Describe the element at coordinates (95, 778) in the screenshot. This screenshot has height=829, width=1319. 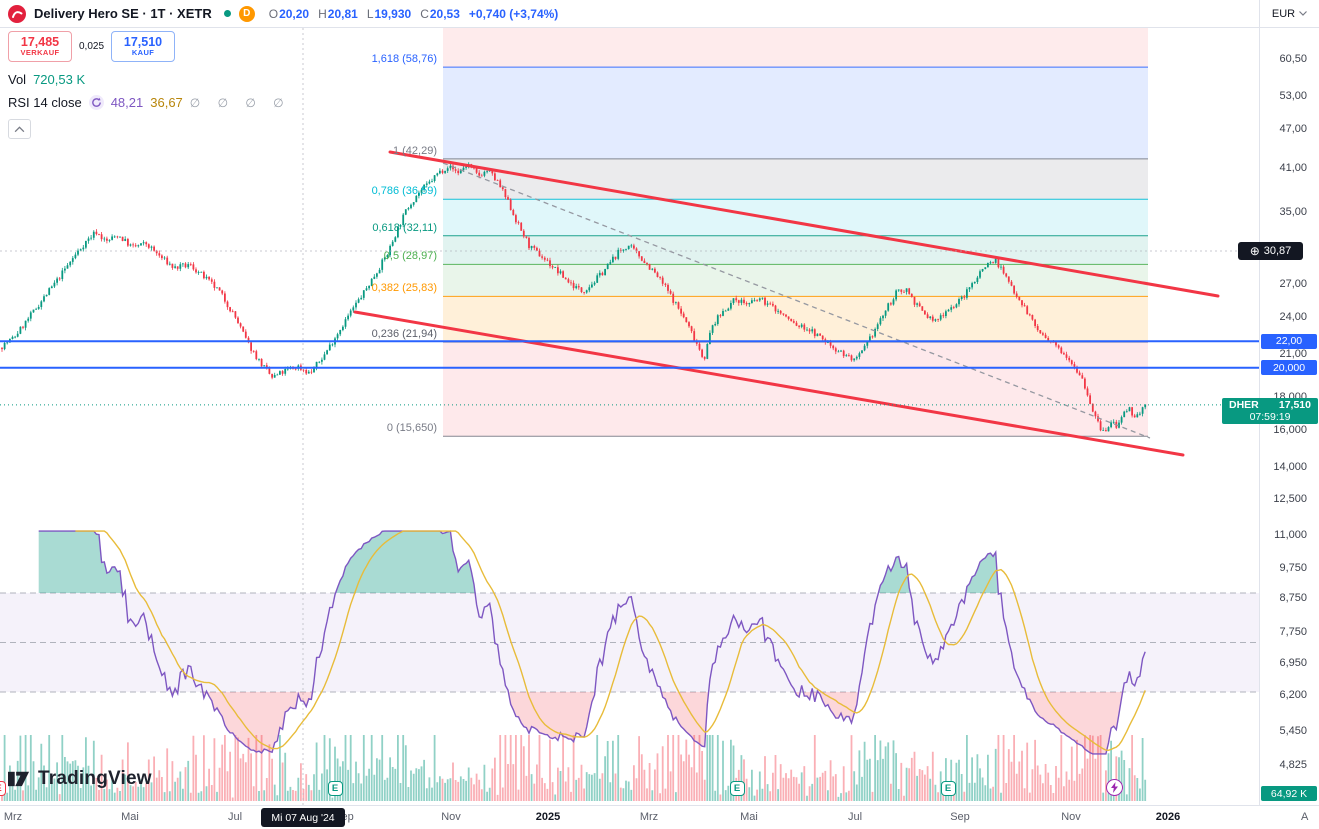
I see `tradingview-logo-text: TradingView` at that location.